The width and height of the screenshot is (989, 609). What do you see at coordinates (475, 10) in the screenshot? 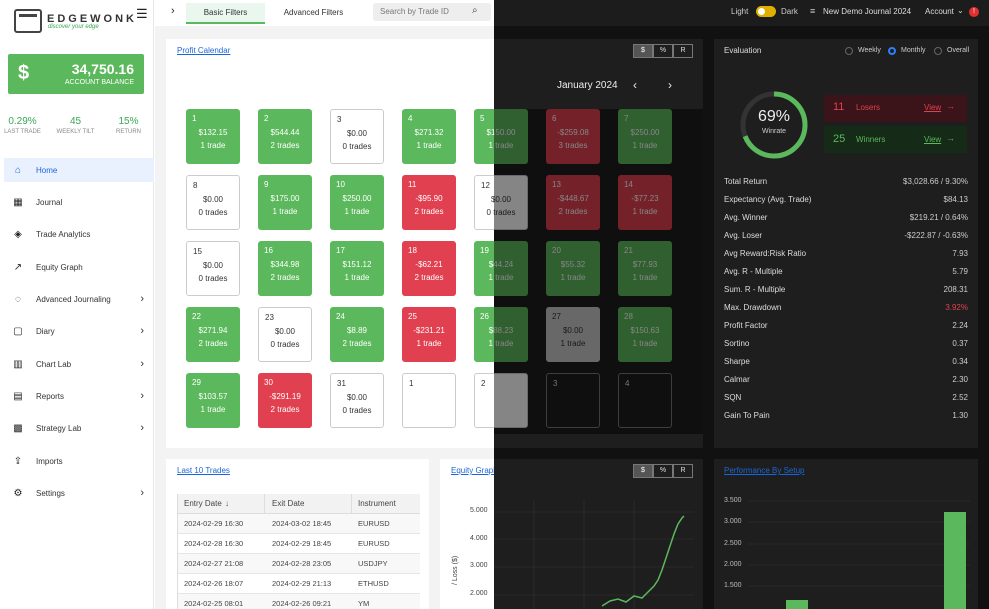
I see `search-icon: ⌕` at bounding box center [475, 10].